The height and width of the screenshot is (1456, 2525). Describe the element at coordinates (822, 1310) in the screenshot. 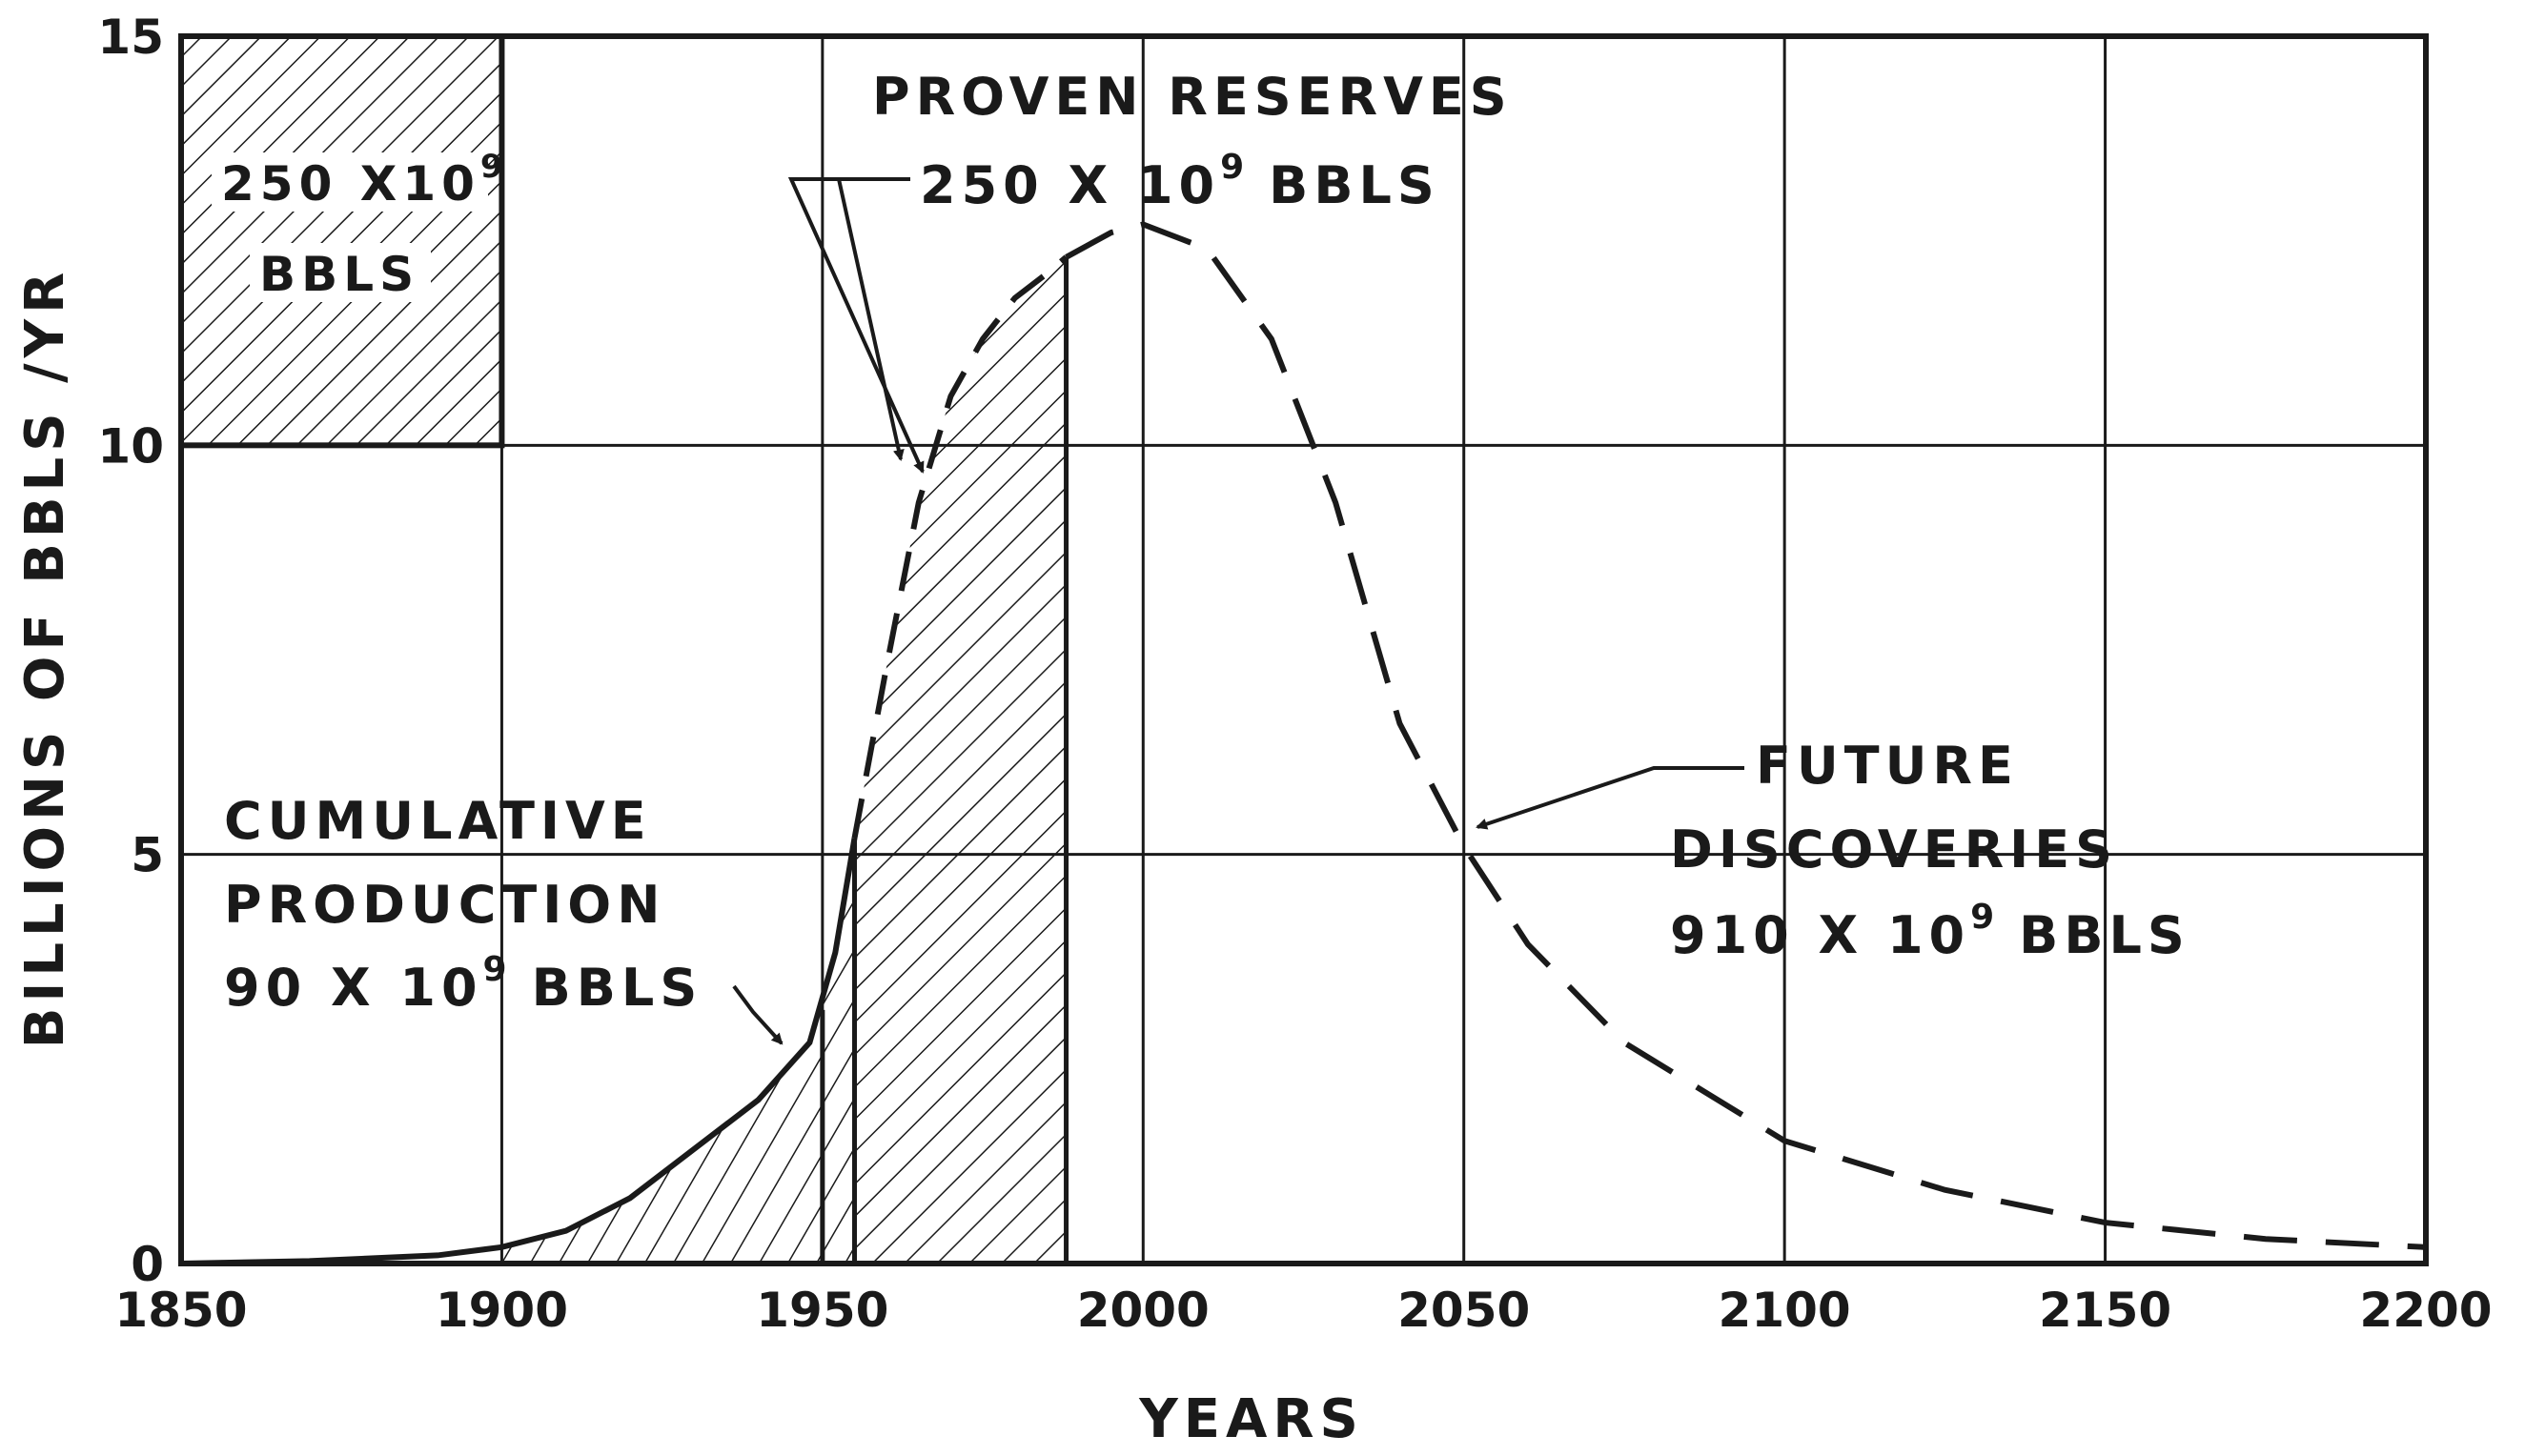

I see `x-tick-1950: 1950` at that location.